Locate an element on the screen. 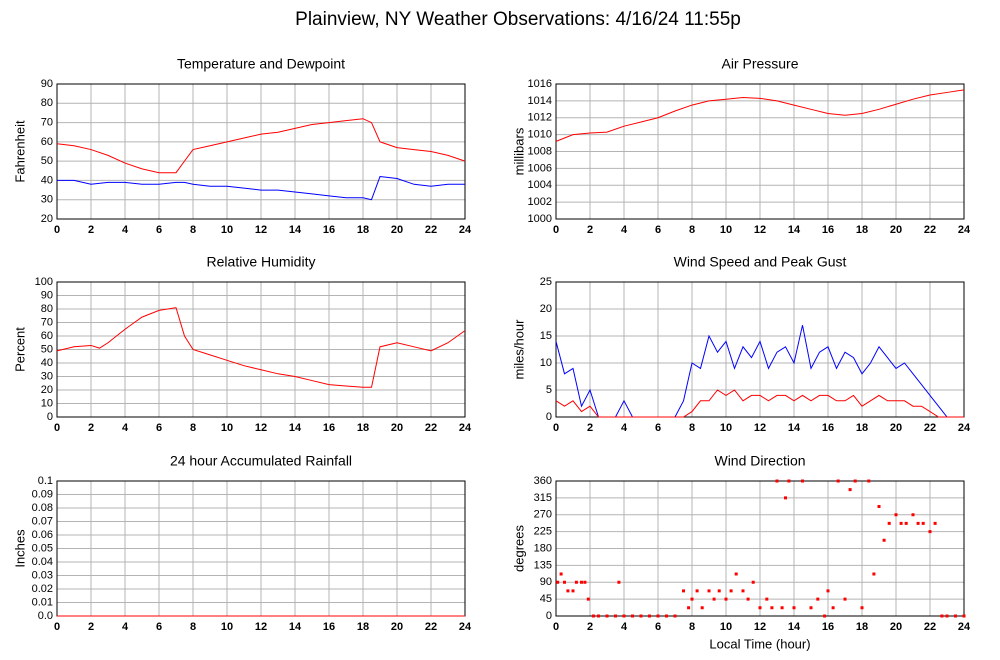 The width and height of the screenshot is (1000, 660). y-axis-label: millibars is located at coordinates (518, 151).